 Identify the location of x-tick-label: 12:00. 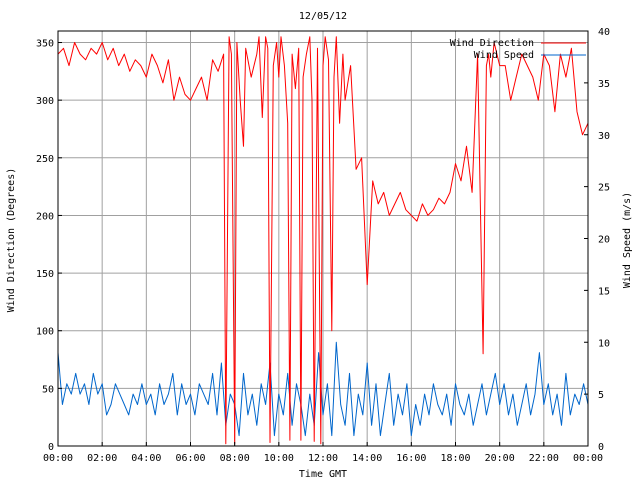
(323, 458).